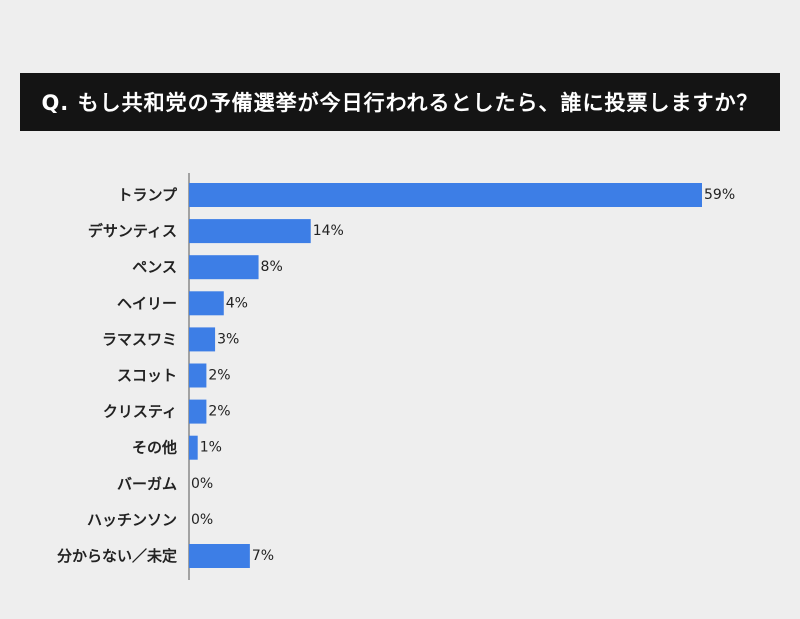 The width and height of the screenshot is (800, 619). Describe the element at coordinates (147, 195) in the screenshot. I see `category-label-0: トランプ` at that location.